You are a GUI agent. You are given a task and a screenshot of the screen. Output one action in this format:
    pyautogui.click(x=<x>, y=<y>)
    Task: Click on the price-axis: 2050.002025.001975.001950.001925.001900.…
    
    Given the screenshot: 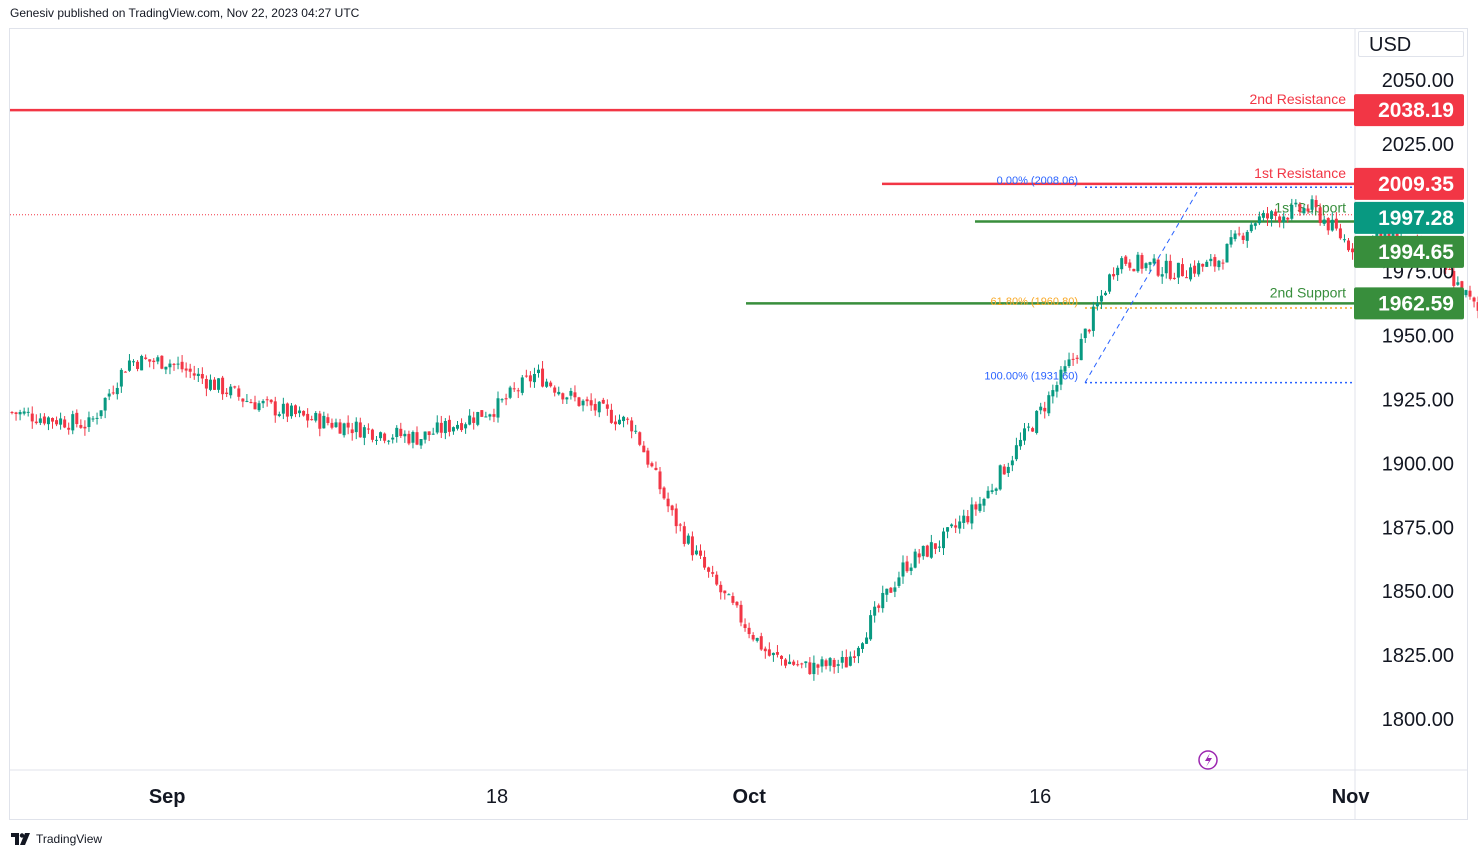 What is the action you would take?
    pyautogui.click(x=1418, y=400)
    